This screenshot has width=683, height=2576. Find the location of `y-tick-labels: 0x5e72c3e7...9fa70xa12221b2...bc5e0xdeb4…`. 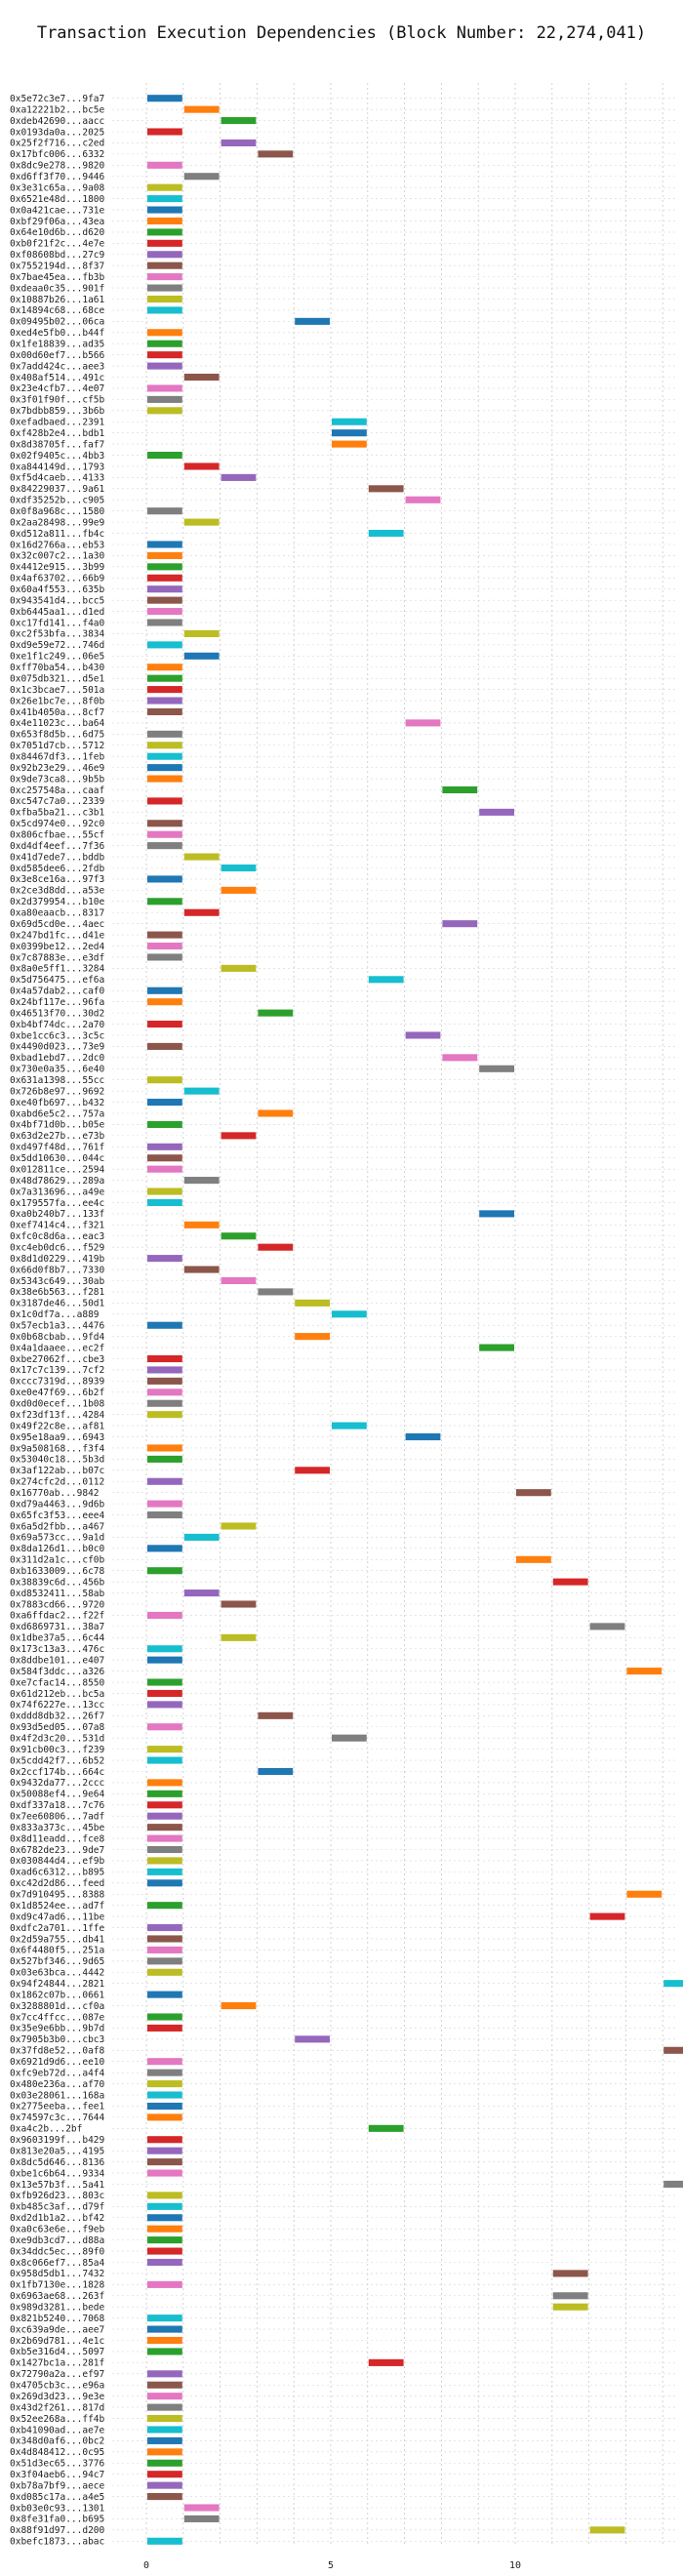

y-tick-labels: 0x5e72c3e7...9fa70xa12221b2...bc5e0xdeb4… is located at coordinates (57, 1321).